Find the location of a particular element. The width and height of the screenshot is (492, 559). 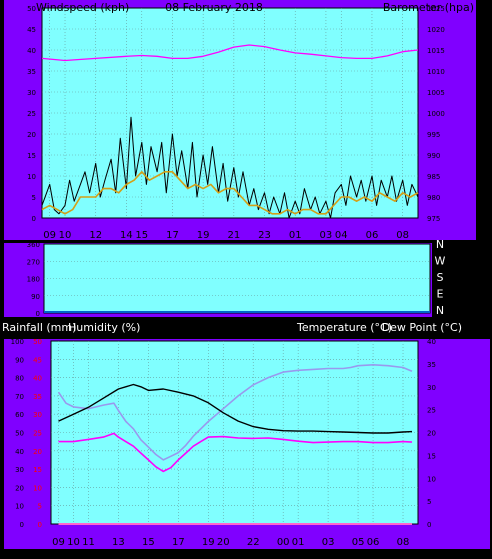

y-tick-label: 100 is located at coordinates (17, 342).